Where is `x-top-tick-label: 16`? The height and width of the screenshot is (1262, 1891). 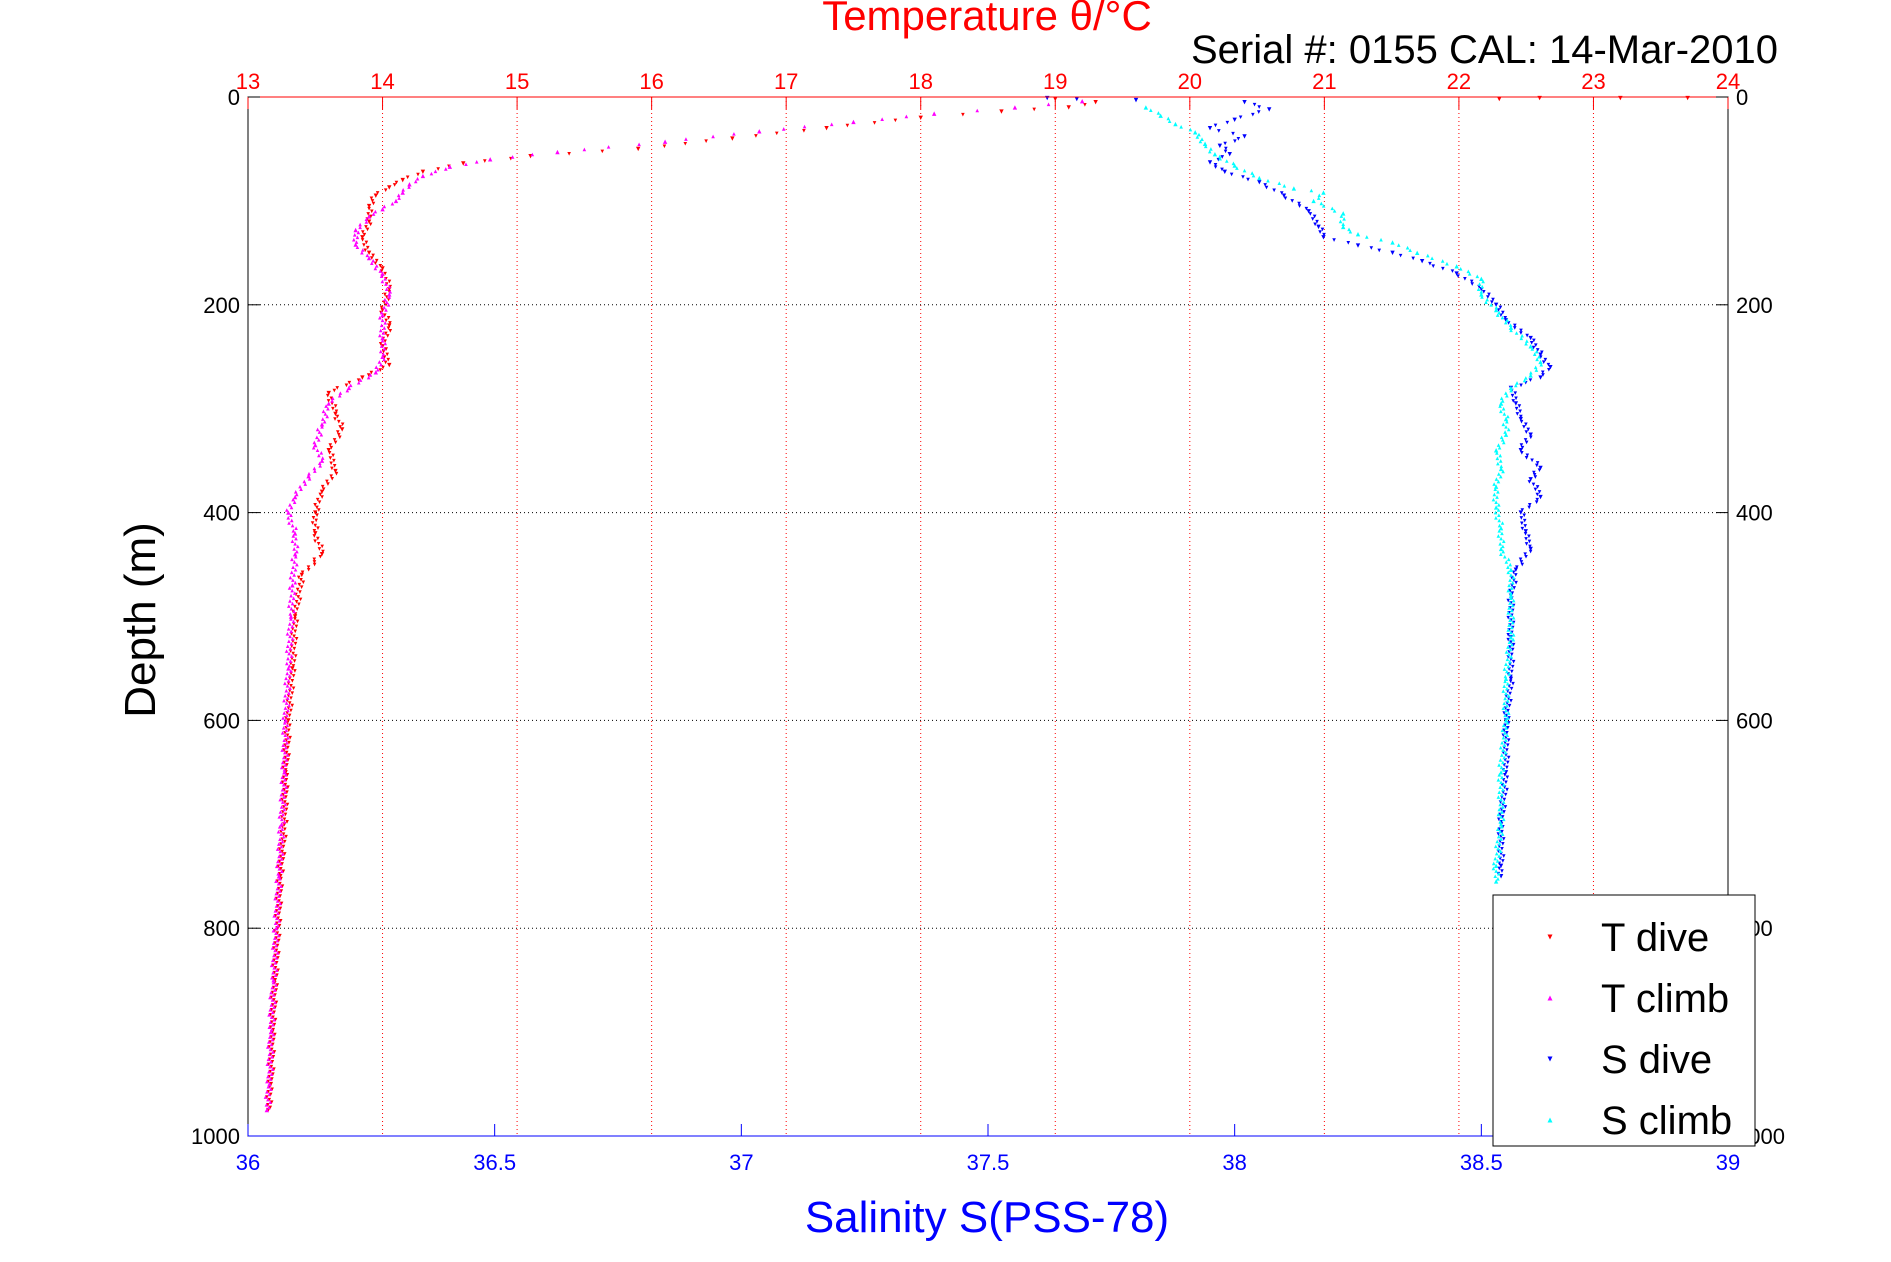
x-top-tick-label: 16 is located at coordinates (651, 81).